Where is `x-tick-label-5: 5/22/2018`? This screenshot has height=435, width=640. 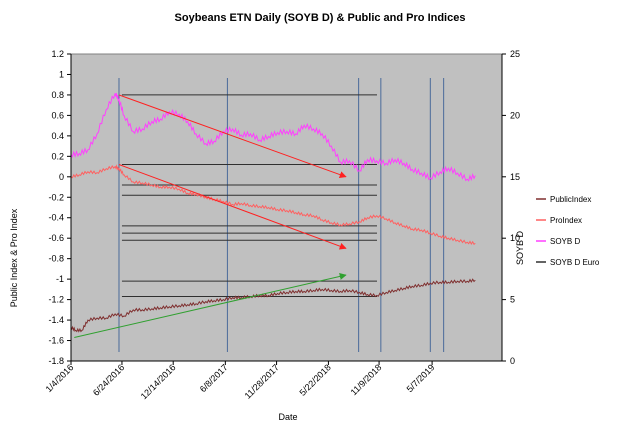 x-tick-label-5: 5/22/2018 is located at coordinates (314, 379).